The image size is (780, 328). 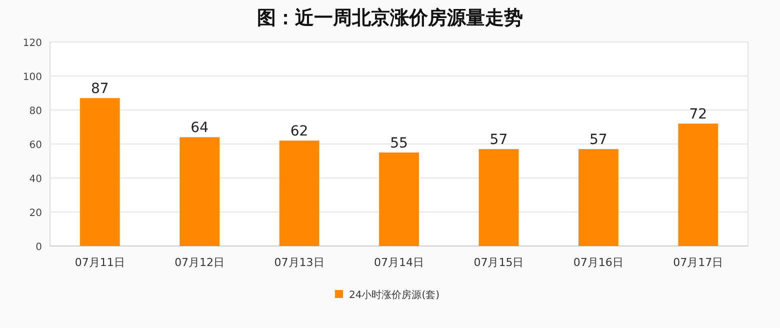 I want to click on y-tick-label: 120, so click(x=32, y=43).